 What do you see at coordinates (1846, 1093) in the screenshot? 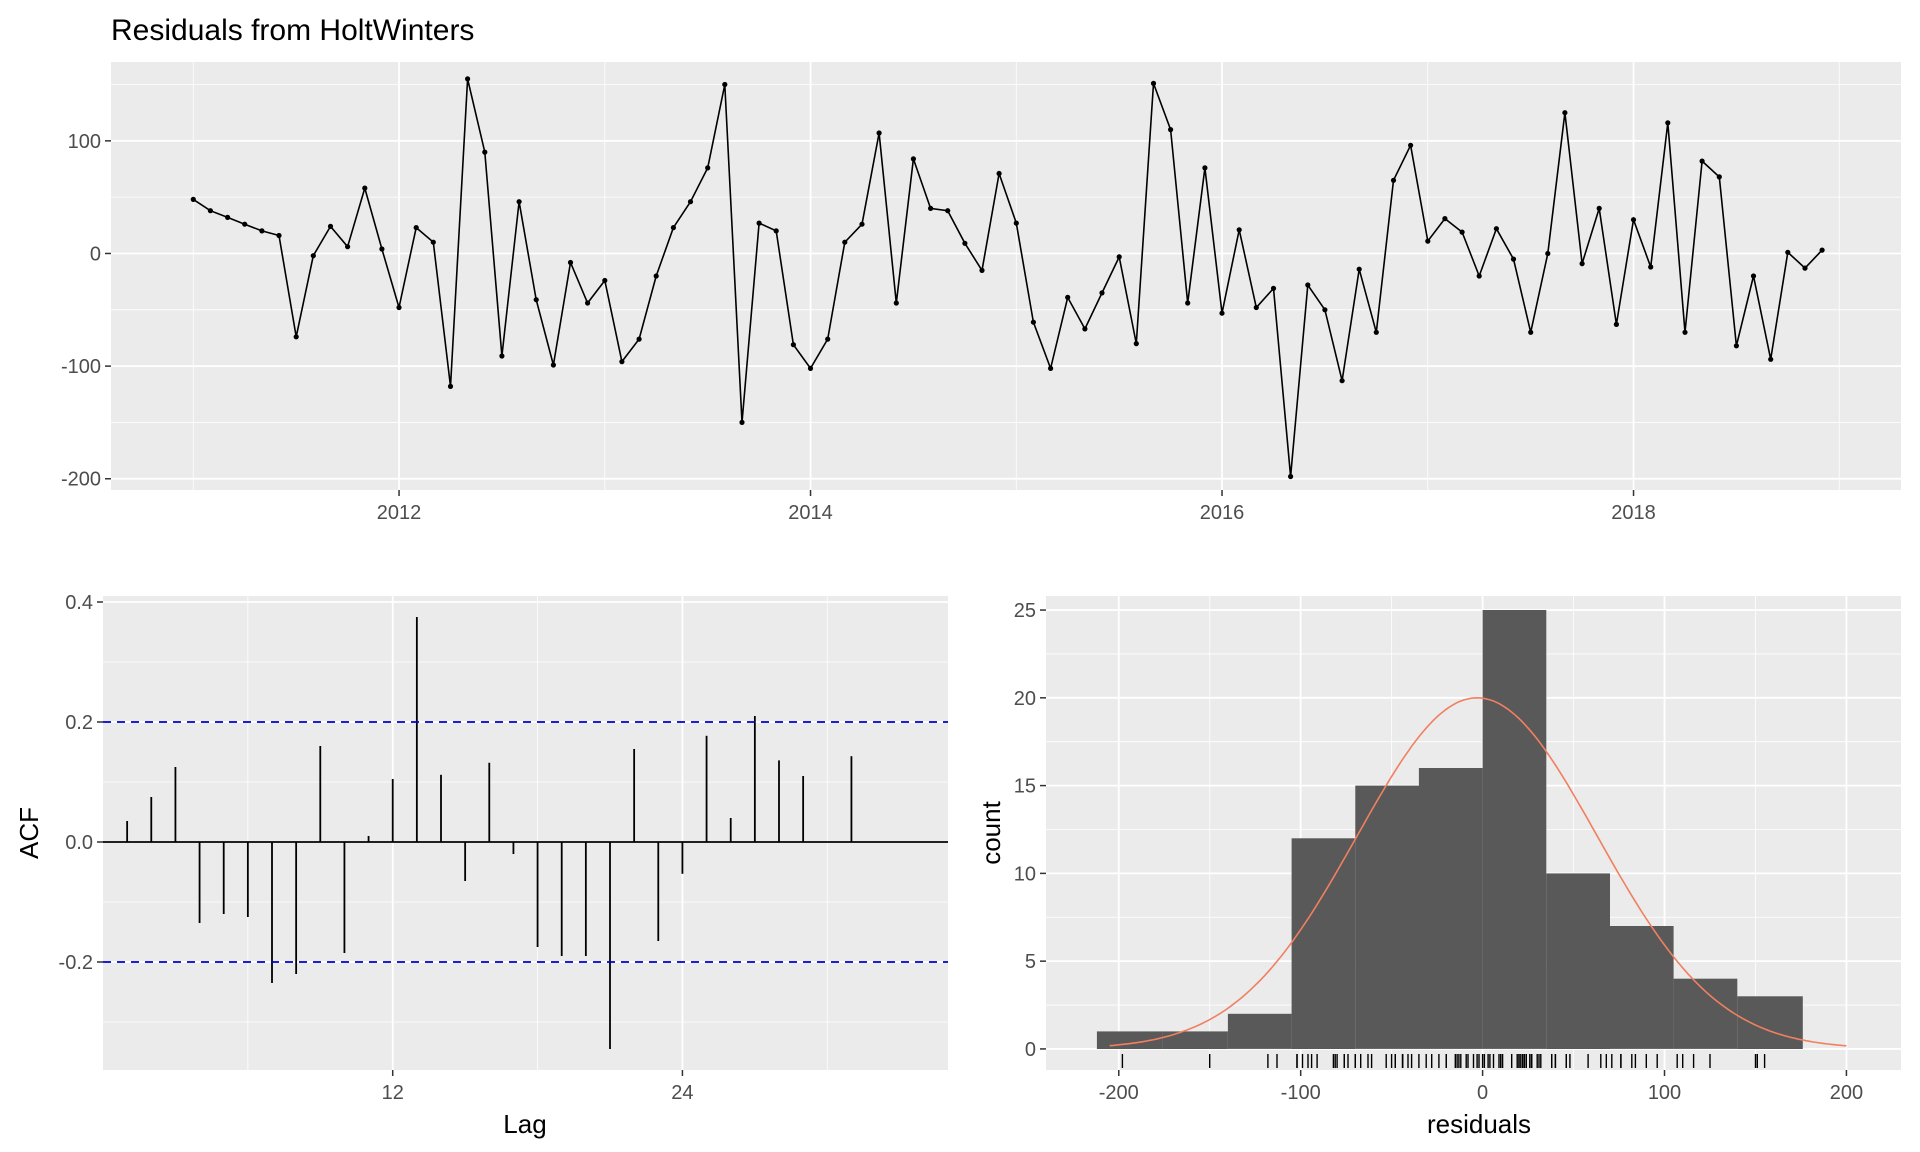
I see `histogram-x-tick-label: 200` at bounding box center [1846, 1093].